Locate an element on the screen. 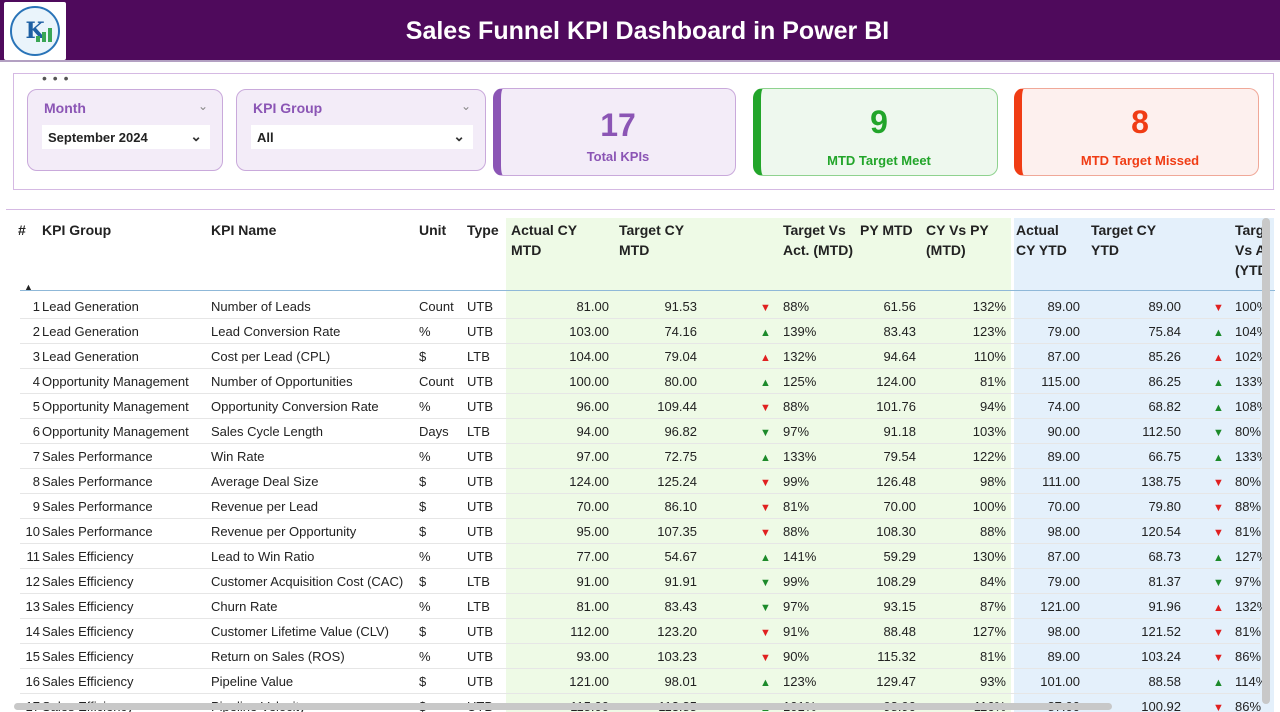 This screenshot has width=1280, height=712. cell-cy-vs-py-mtd: 110% is located at coordinates (989, 356).